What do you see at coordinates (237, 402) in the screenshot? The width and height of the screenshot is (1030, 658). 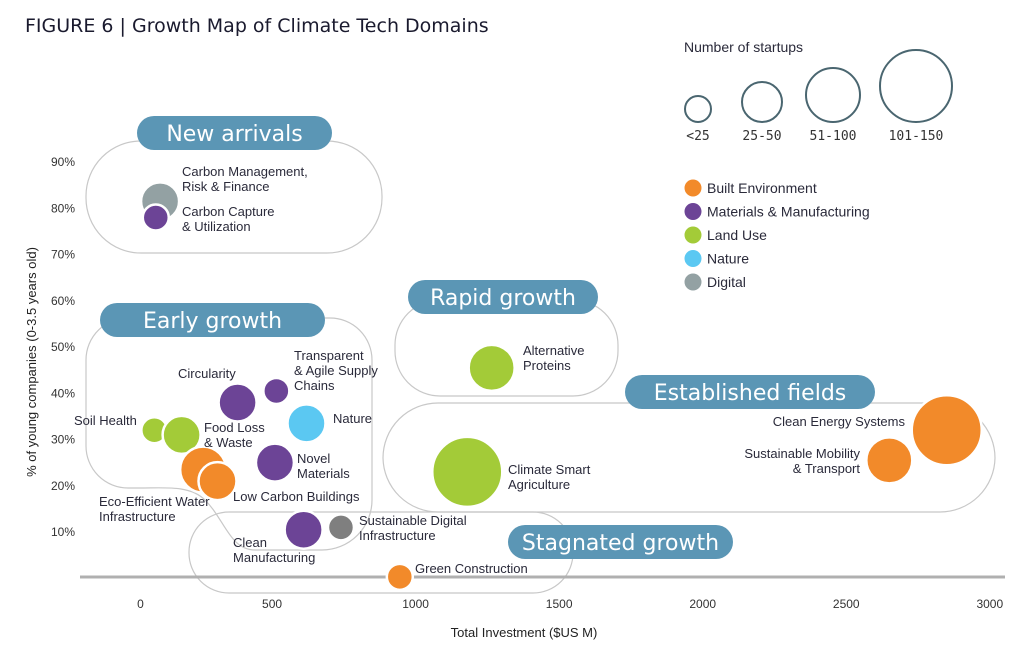 I see `bubble-circularity` at bounding box center [237, 402].